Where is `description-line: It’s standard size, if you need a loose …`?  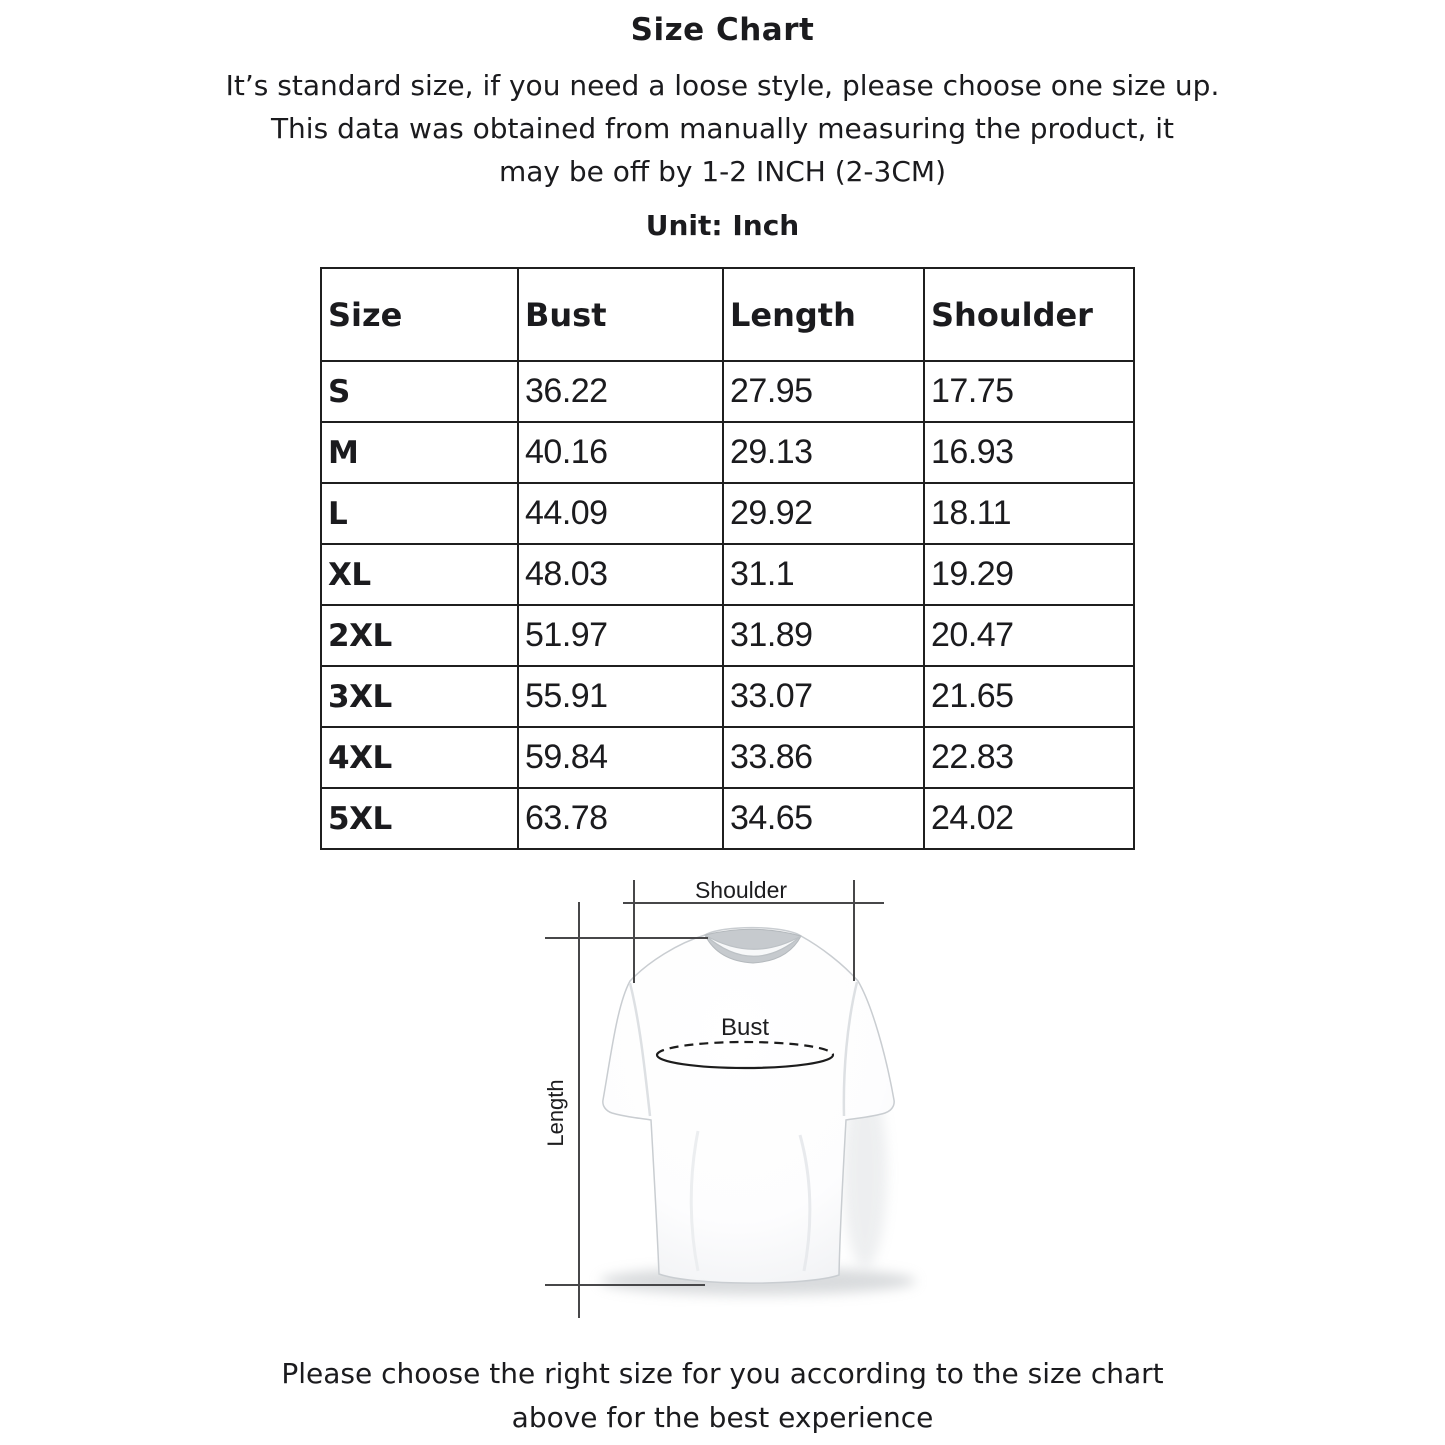 description-line: It’s standard size, if you need a loose … is located at coordinates (722, 85).